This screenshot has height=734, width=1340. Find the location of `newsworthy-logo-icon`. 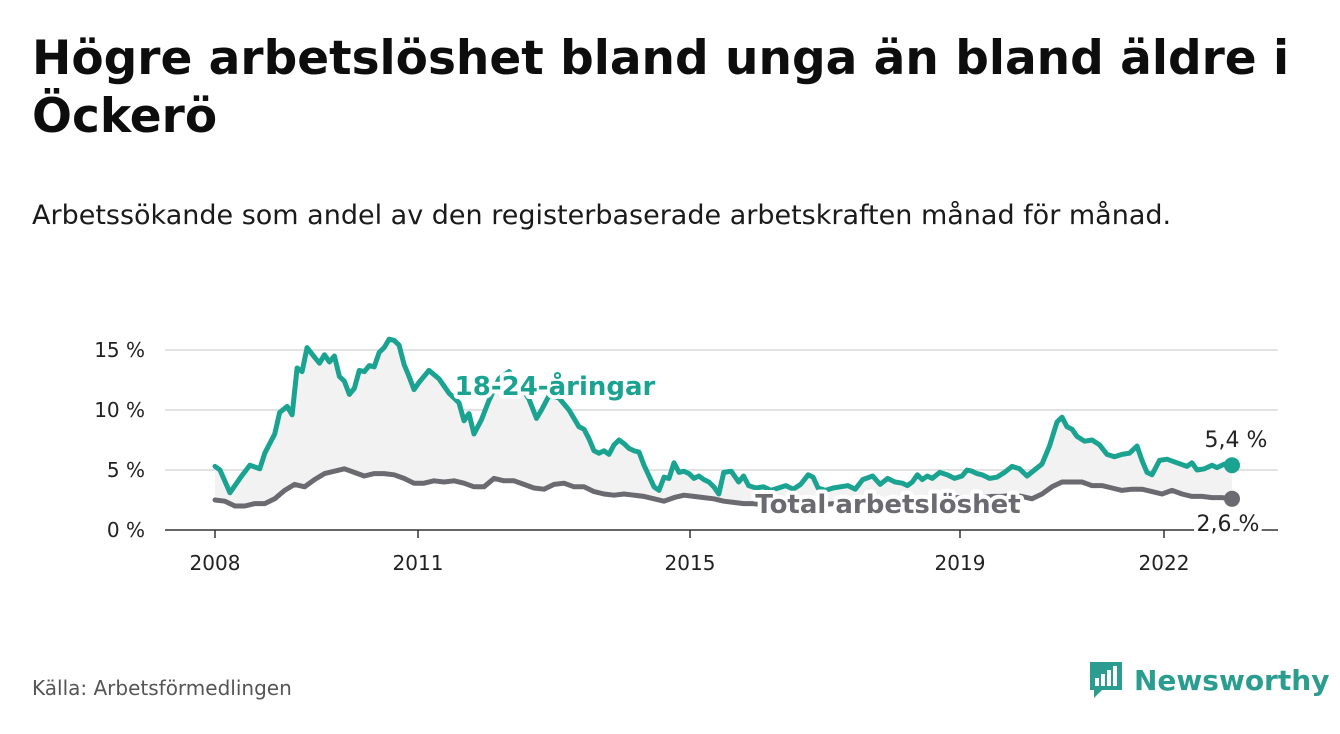

newsworthy-logo-icon is located at coordinates (1106, 680).